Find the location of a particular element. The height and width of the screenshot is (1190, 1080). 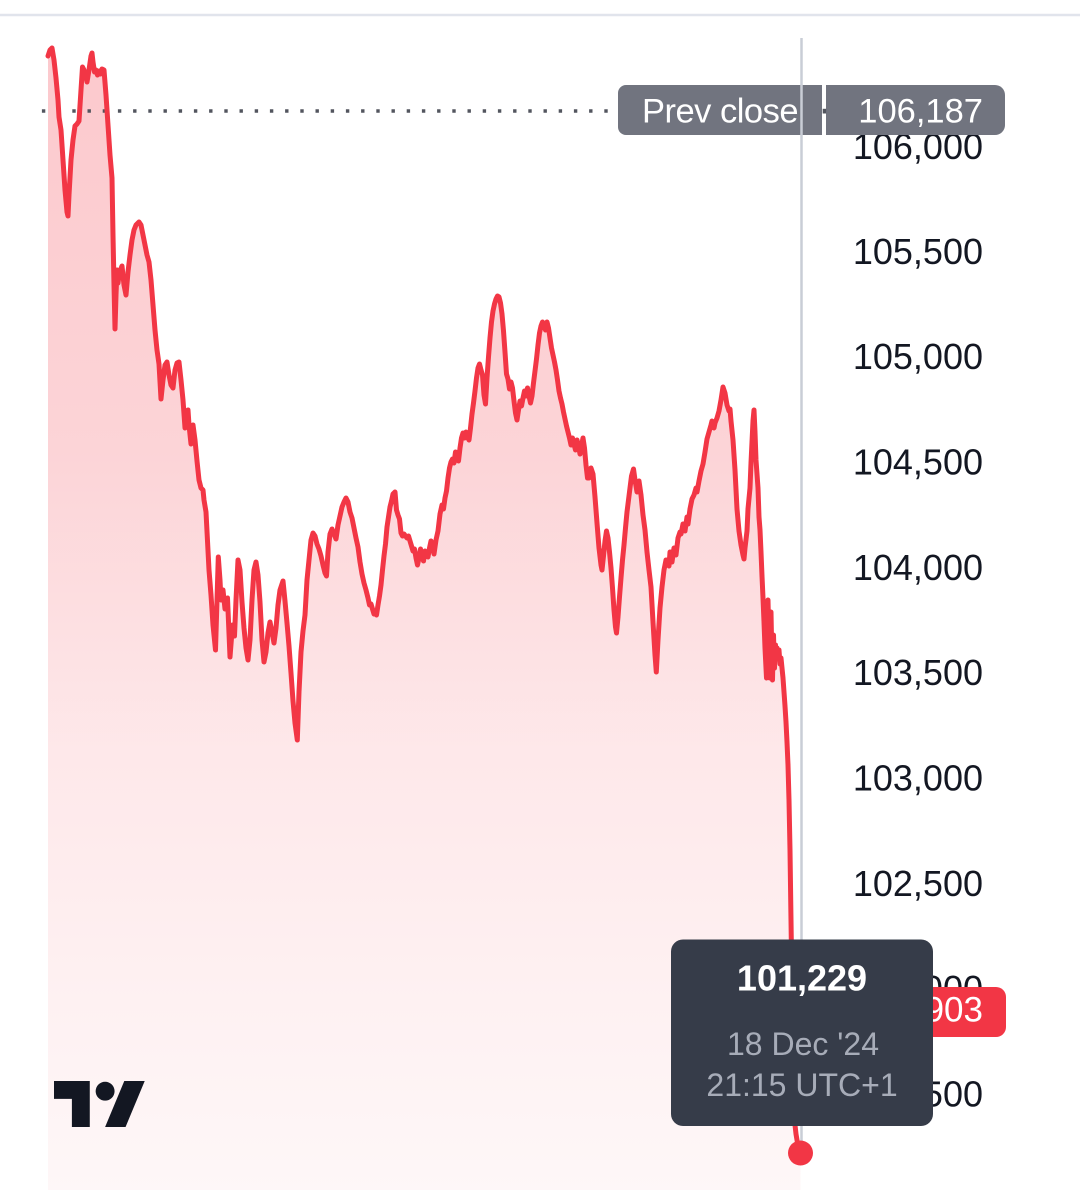

svg-text: 105,000 is located at coordinates (918, 356).